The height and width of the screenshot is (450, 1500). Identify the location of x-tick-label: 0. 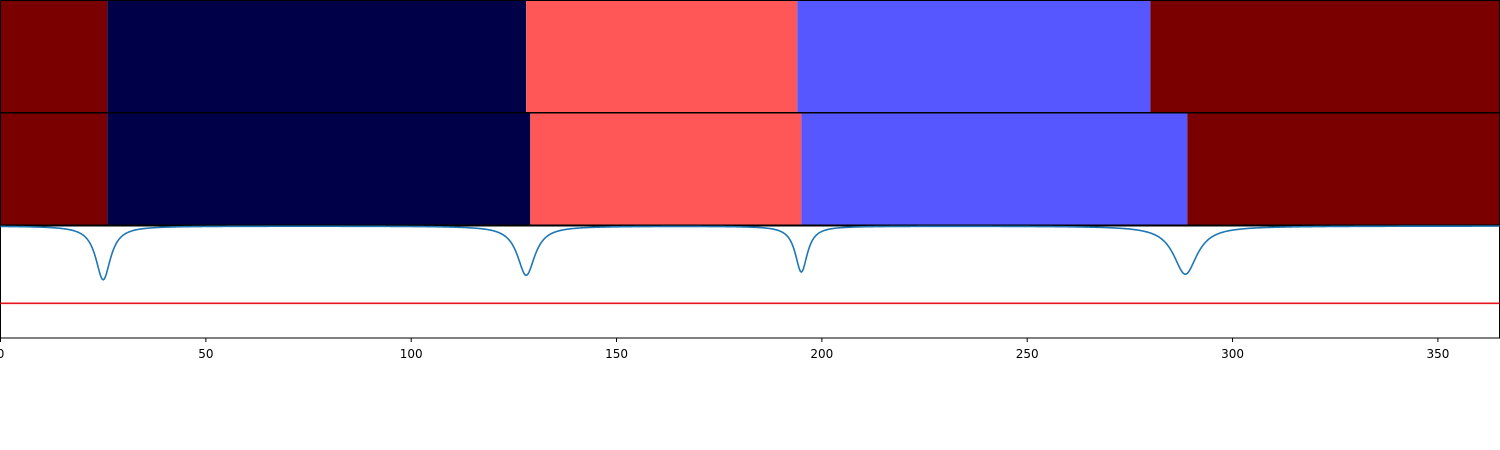
(2, 354).